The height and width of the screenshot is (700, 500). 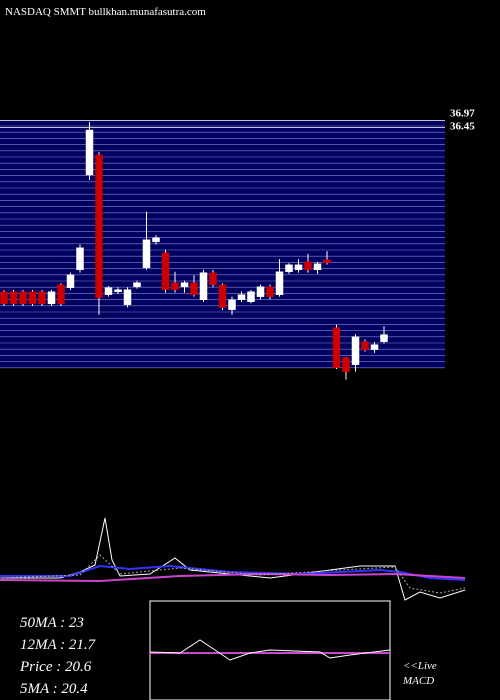 I want to click on indicator-panel, so click(x=233, y=559).